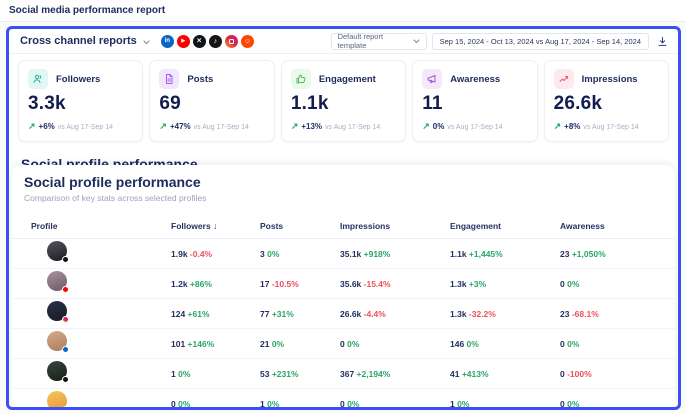  What do you see at coordinates (81, 101) in the screenshot?
I see `kpi-card-followers: Followers 3.3k ↗ +6% vs Aug 17-Sep 14` at bounding box center [81, 101].